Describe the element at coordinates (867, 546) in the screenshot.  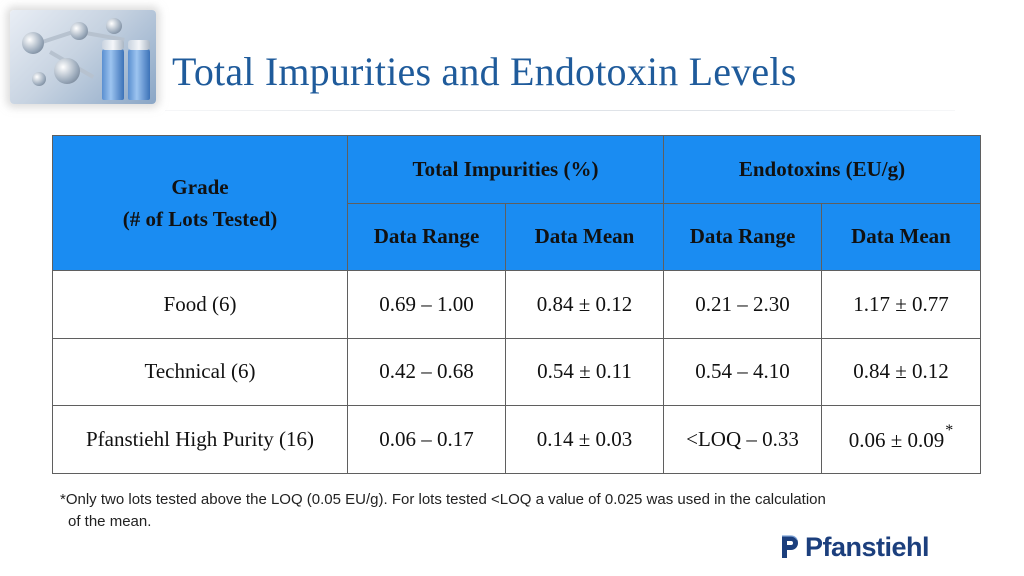
I see `pfanstiehl-logo-text: Pfanstiehl` at that location.